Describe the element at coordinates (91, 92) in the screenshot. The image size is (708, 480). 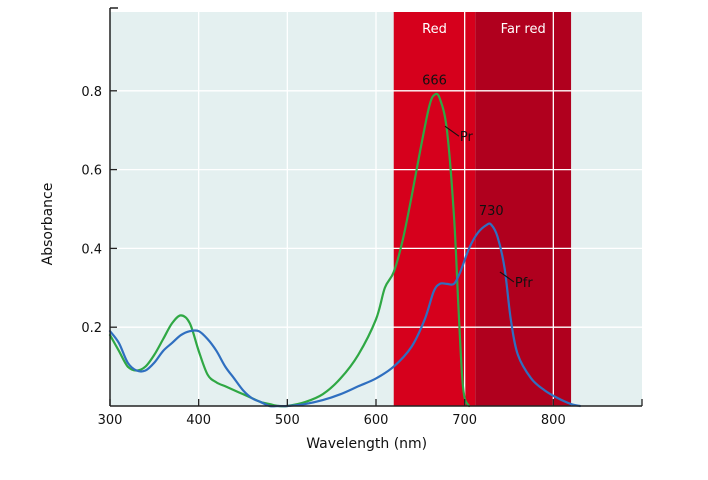
I see `y-tick-label: 0.8` at that location.